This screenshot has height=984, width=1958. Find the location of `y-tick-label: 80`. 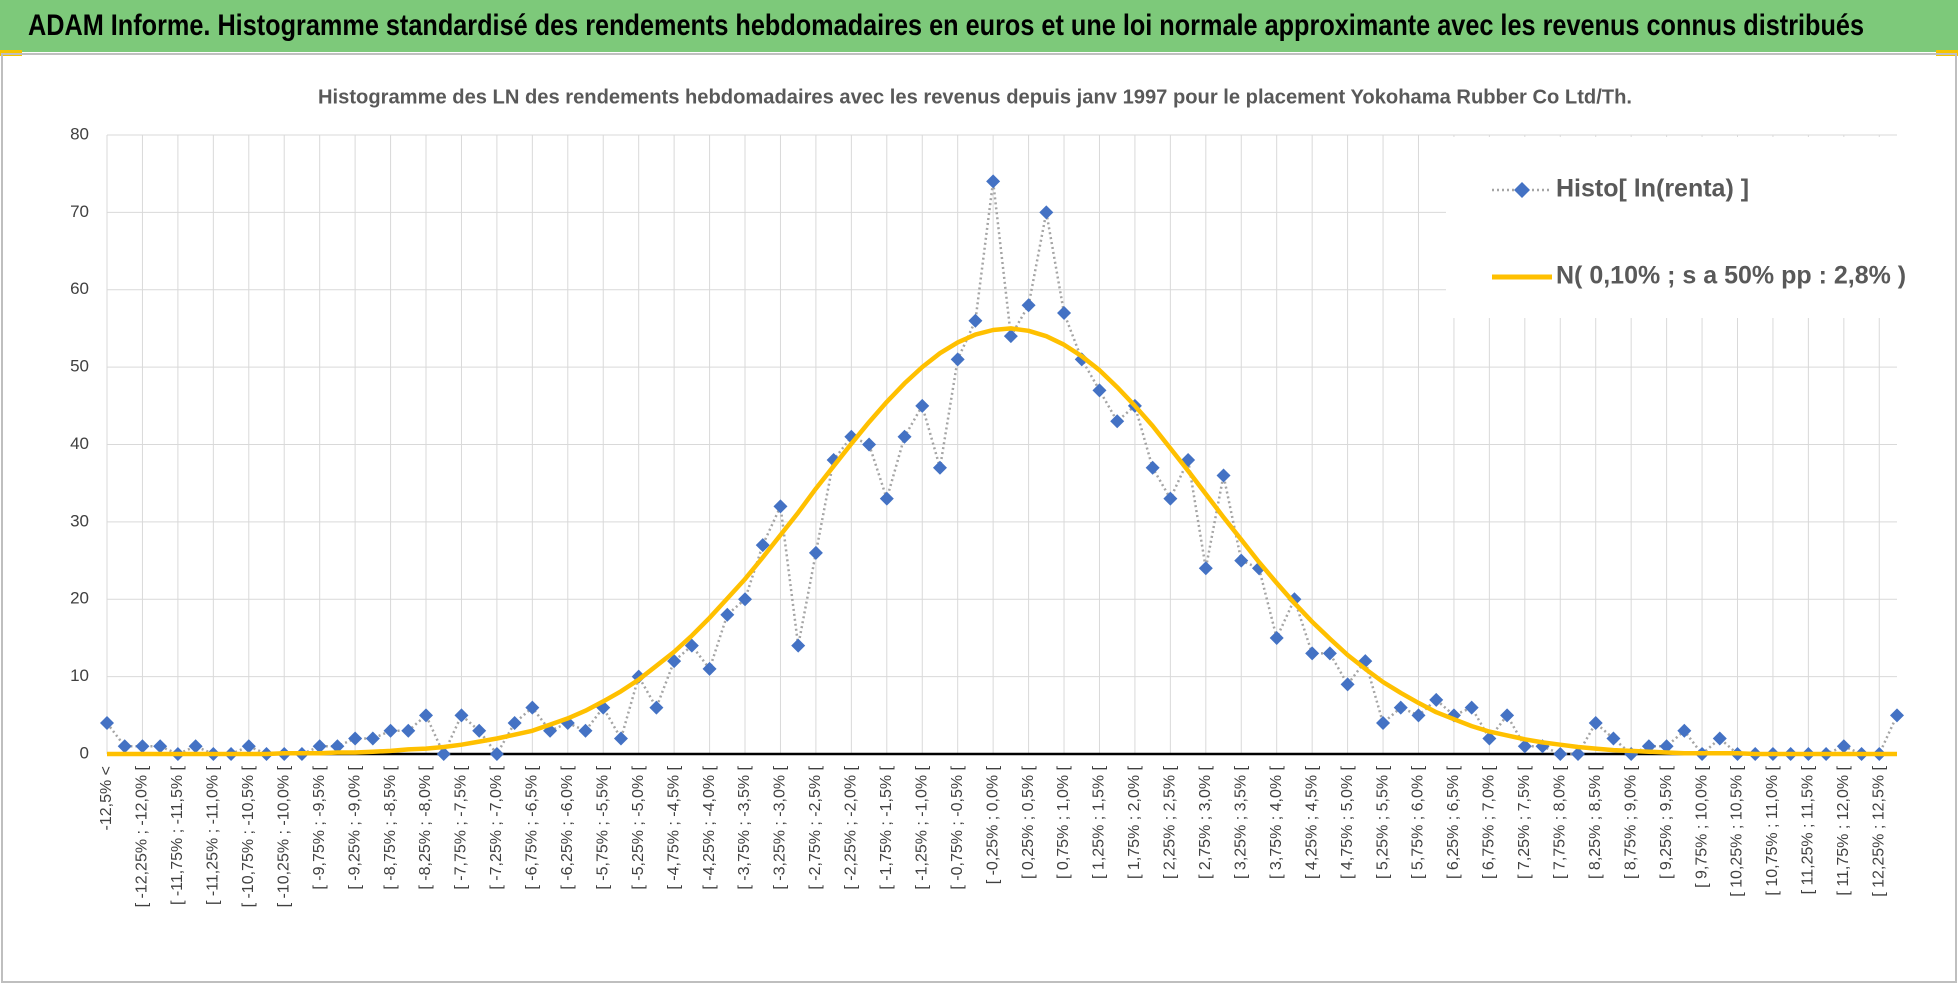

y-tick-label: 80 is located at coordinates (79, 133).